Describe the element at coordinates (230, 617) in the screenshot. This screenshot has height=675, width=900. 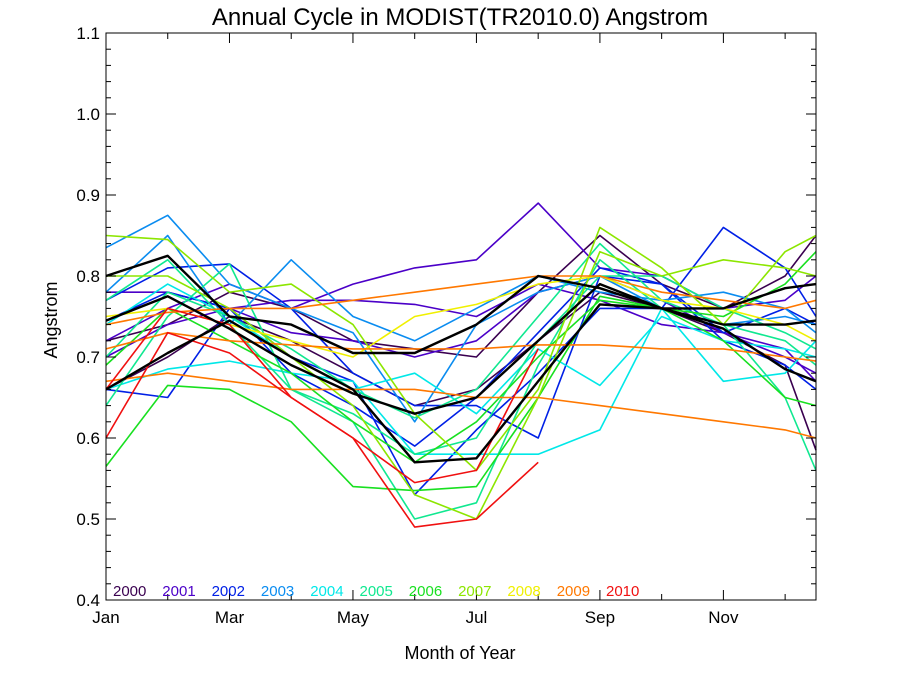
I see `x-tick-label: Mar` at that location.